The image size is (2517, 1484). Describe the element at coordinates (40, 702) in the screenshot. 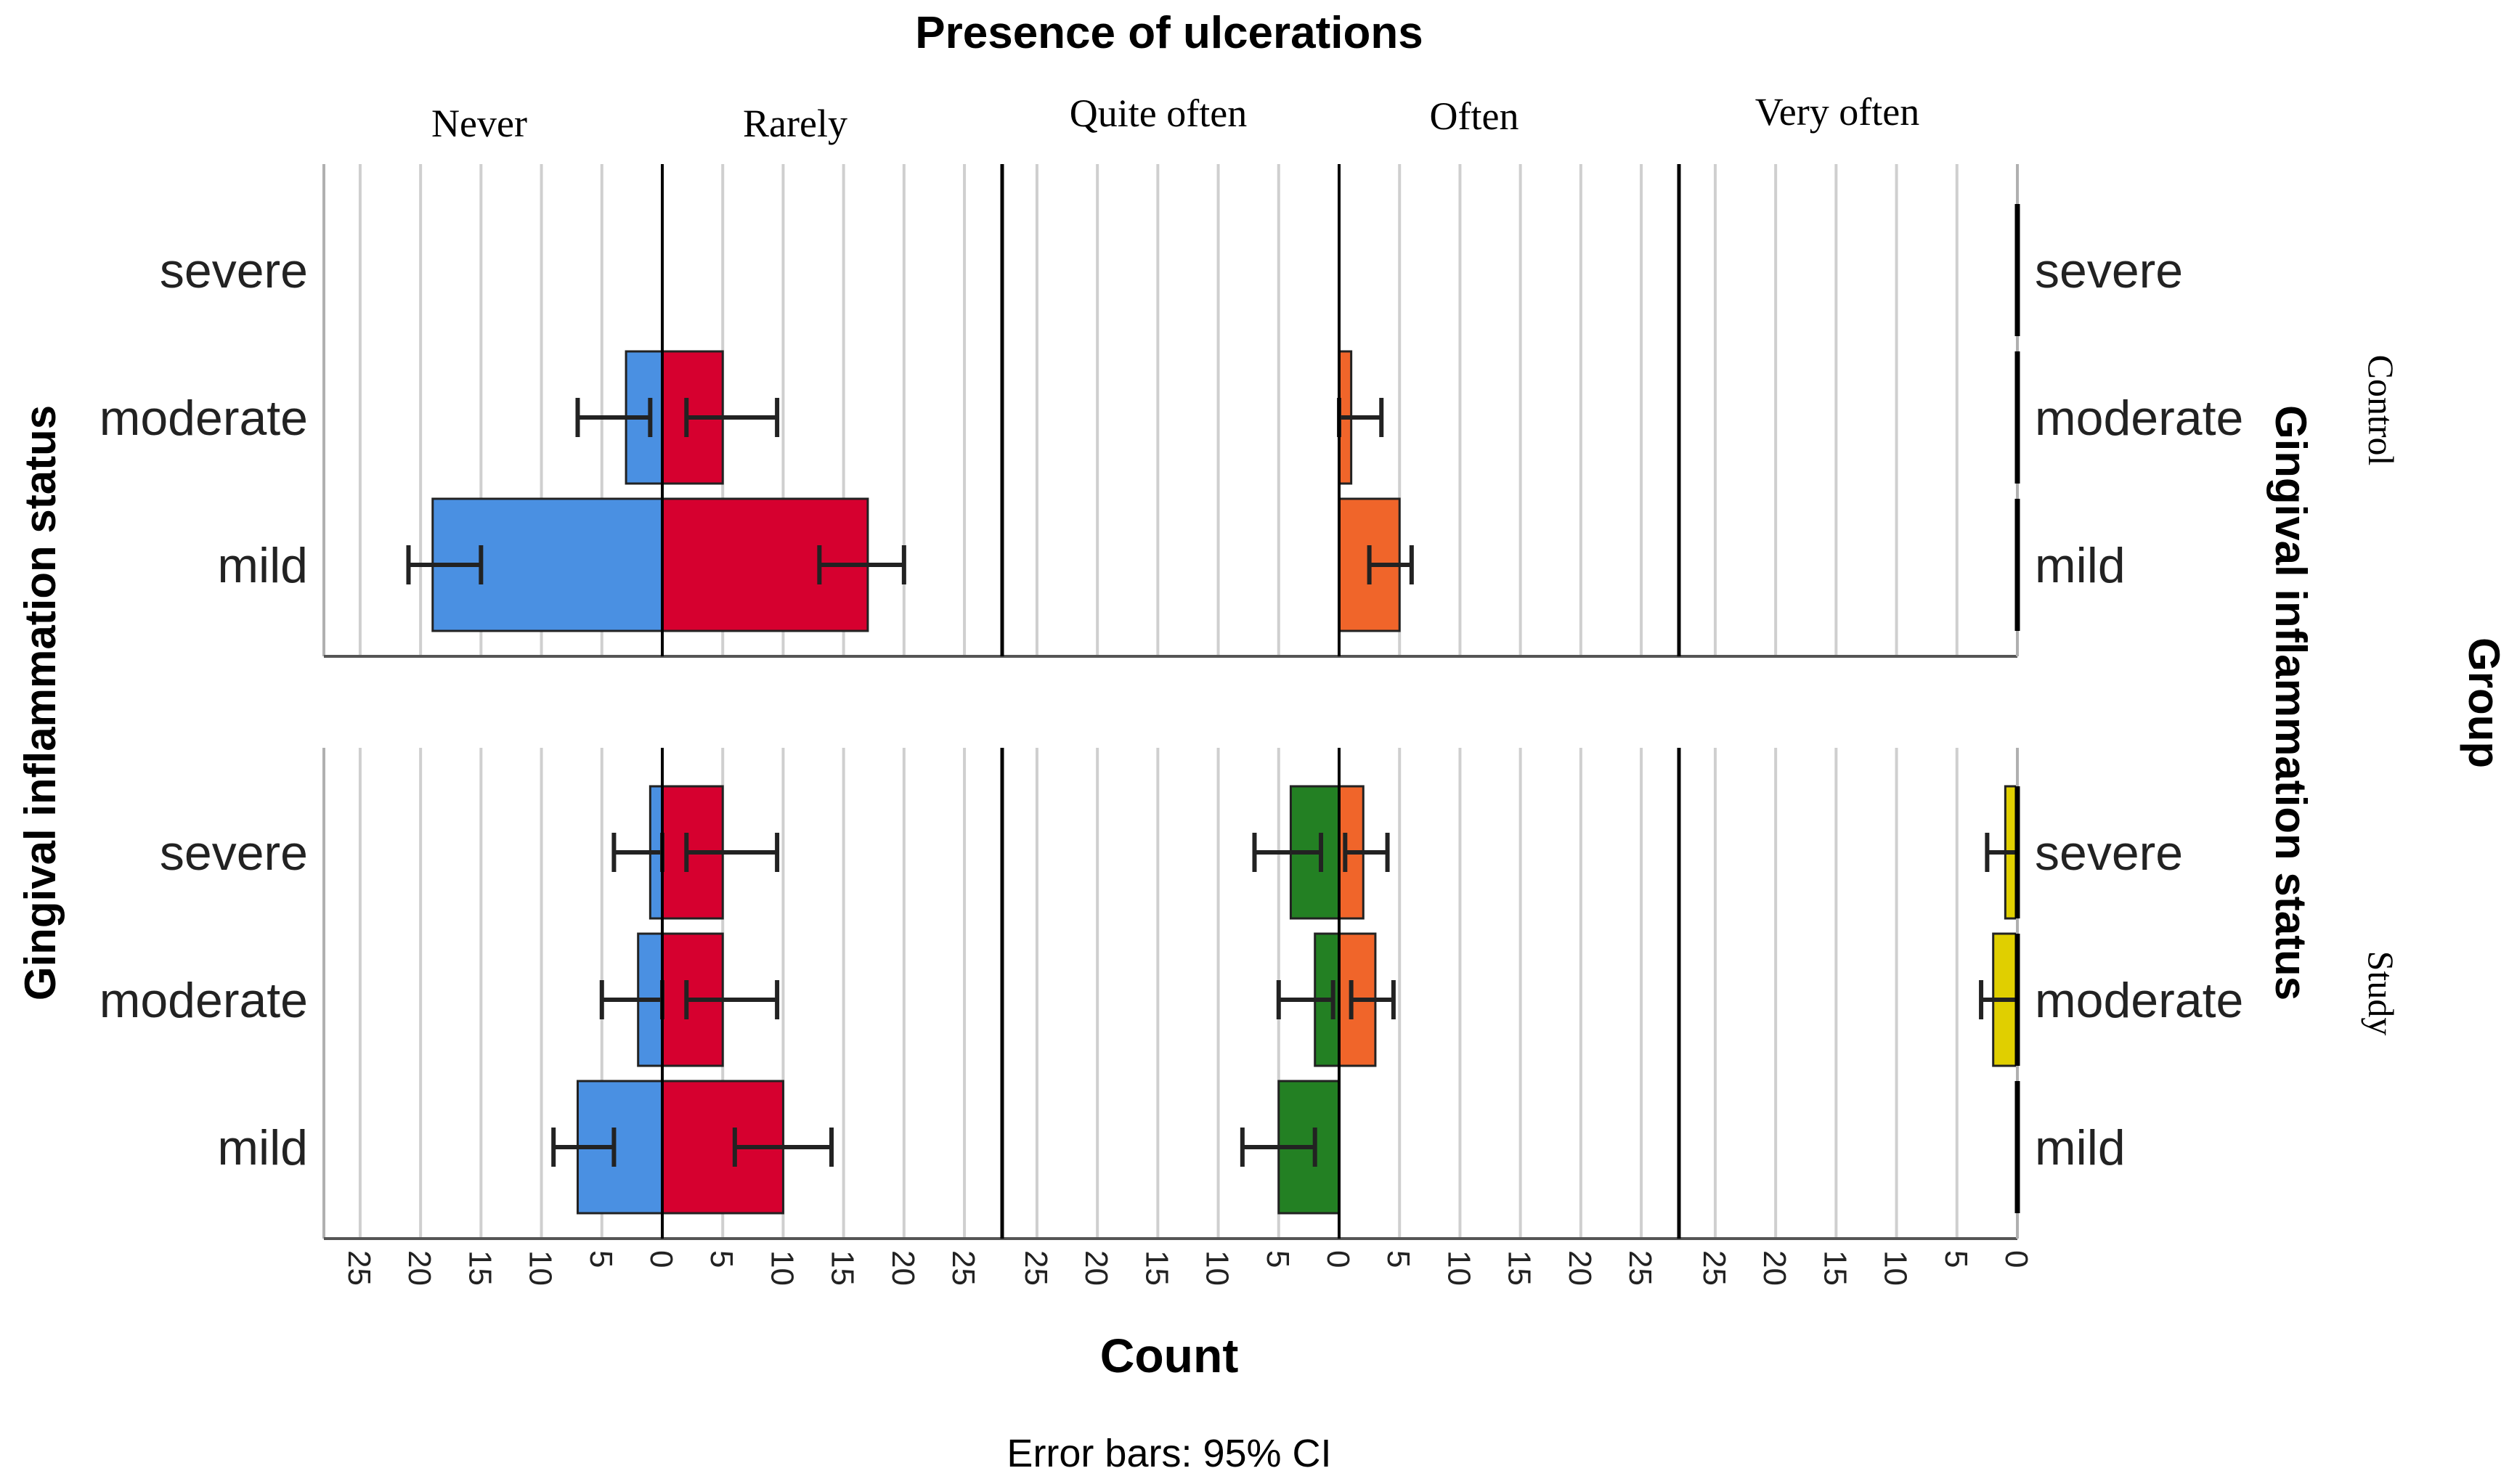

I see `y-axis-title-left: Gingival inflammation status` at that location.